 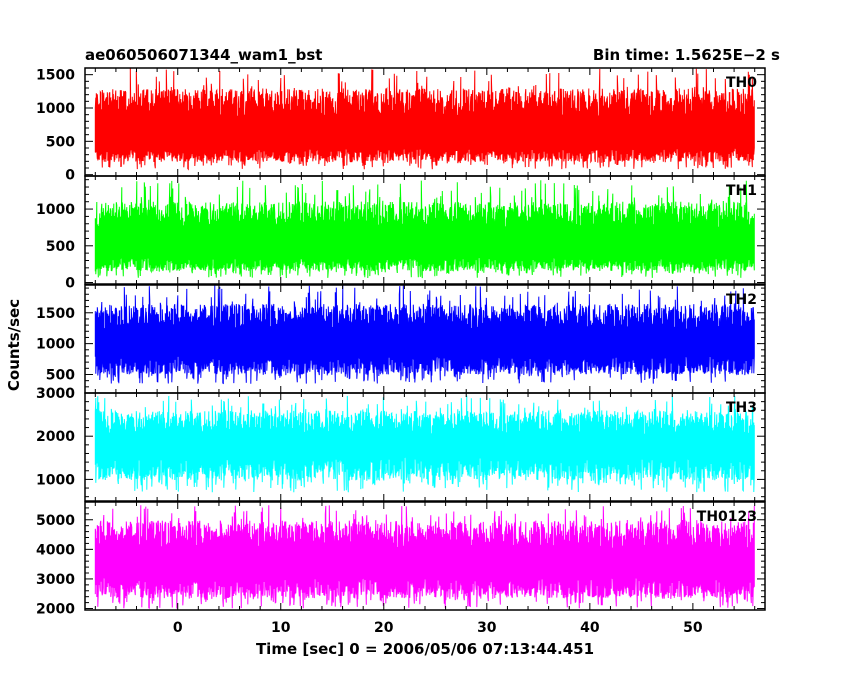 I want to click on x-tick-label: 20, so click(x=384, y=628).